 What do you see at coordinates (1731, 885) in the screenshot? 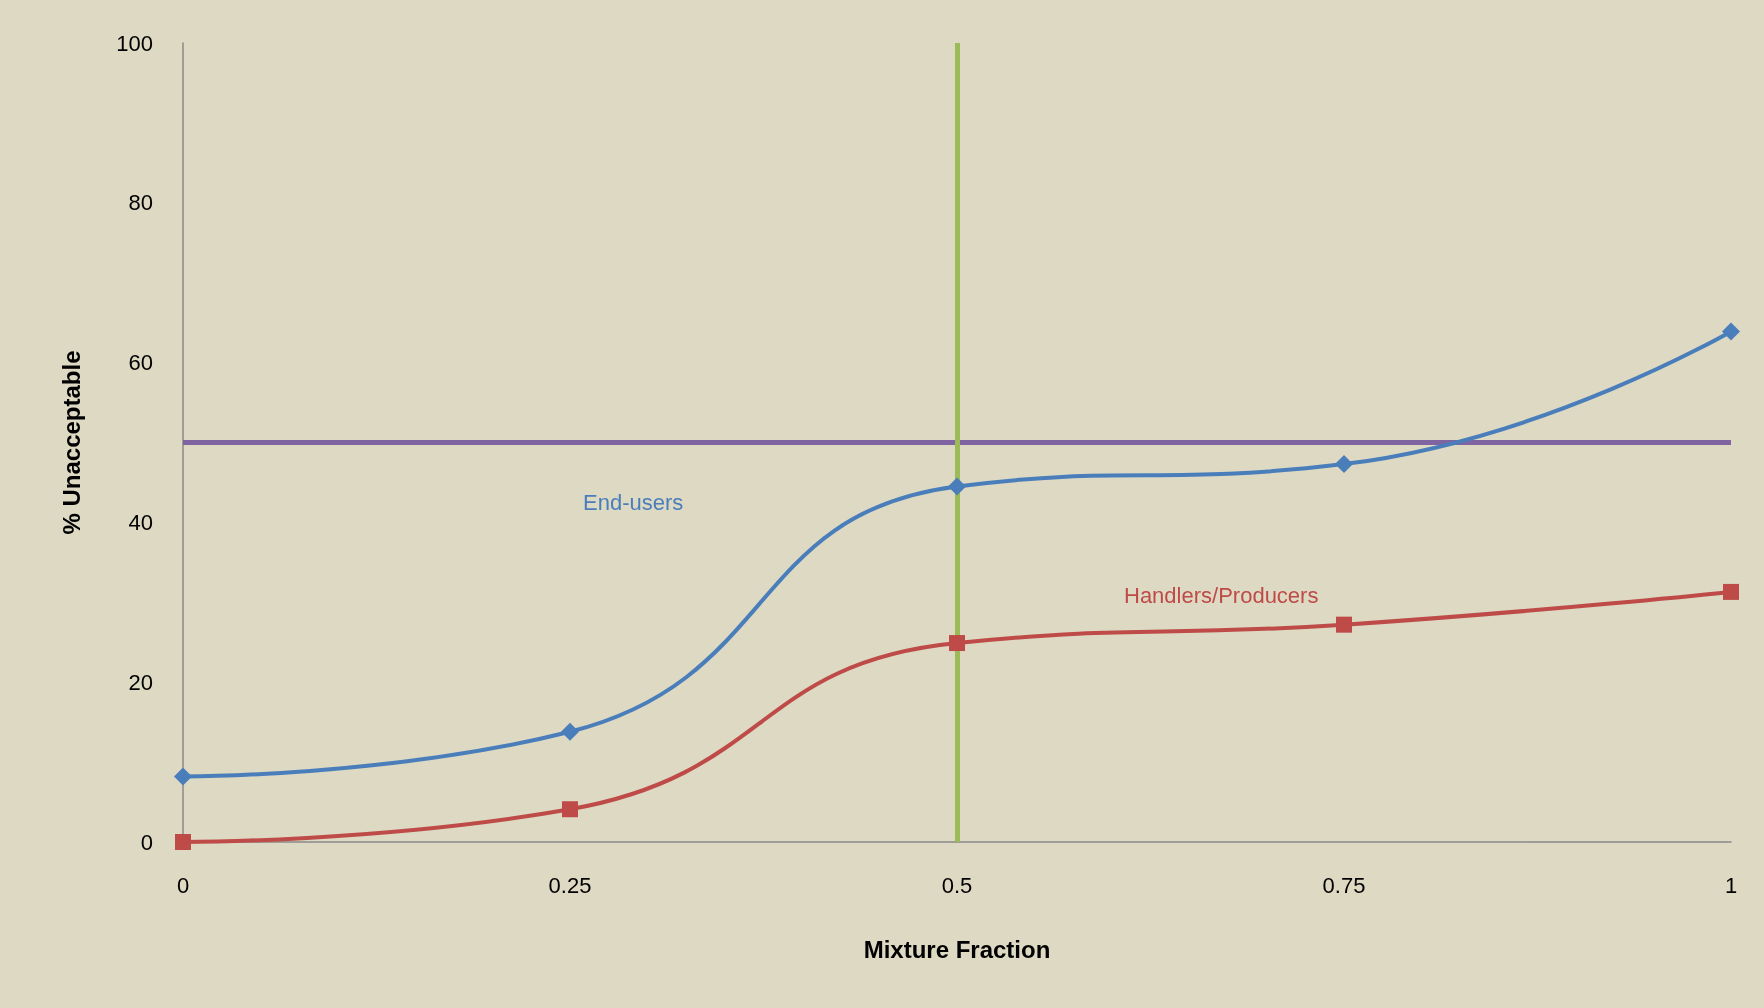
I see `x-tick-label: 1` at bounding box center [1731, 885].